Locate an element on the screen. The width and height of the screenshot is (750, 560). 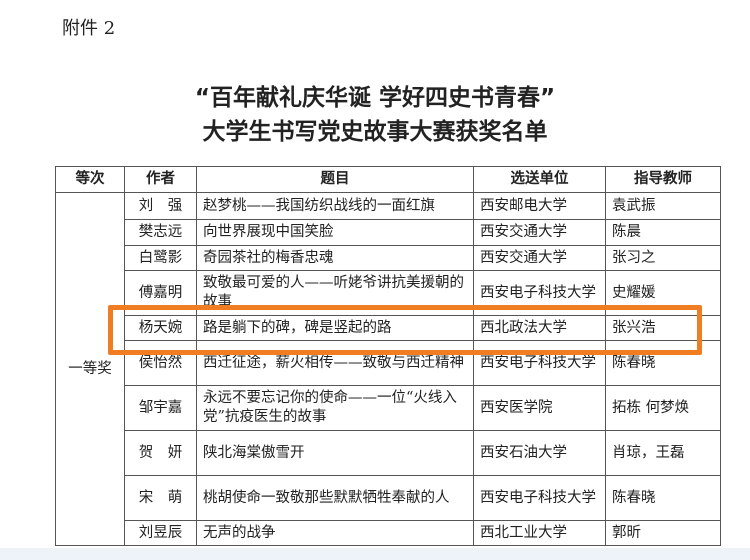
table-row: 刘昱辰 无声的战争 西北工业大学 郭昕 is located at coordinates (388, 533).